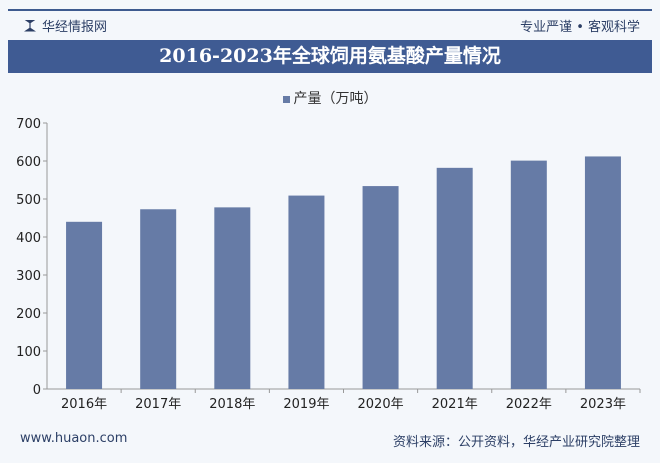 This screenshot has width=660, height=463. What do you see at coordinates (158, 404) in the screenshot?
I see `x-tick-label: 2017年` at bounding box center [158, 404].